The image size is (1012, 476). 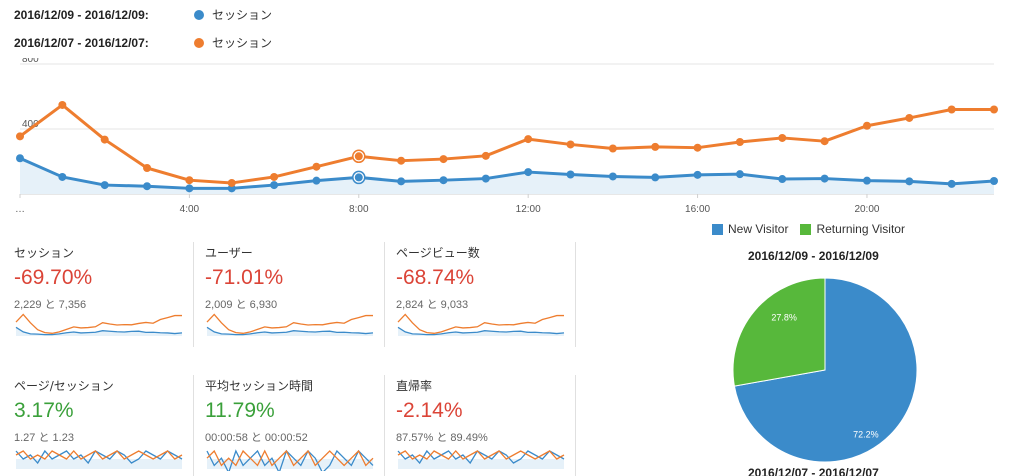 I want to click on legend-row-current: 2016/12/09 - 2016/12/09: セッション, so click(x=143, y=14).